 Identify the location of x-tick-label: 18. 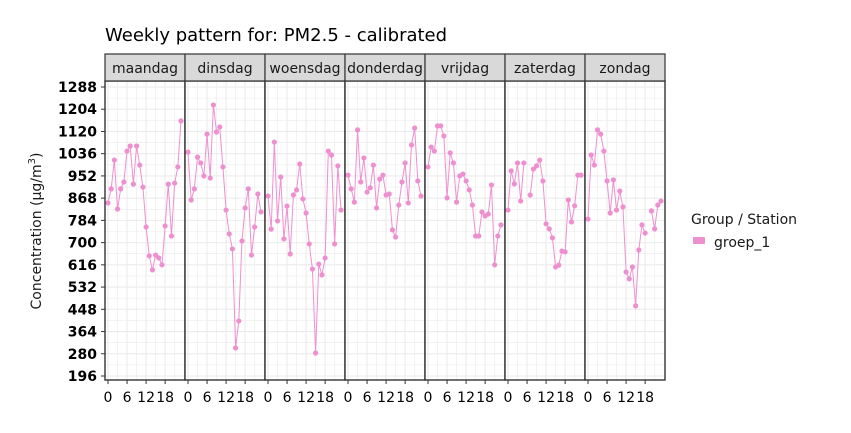
(645, 398).